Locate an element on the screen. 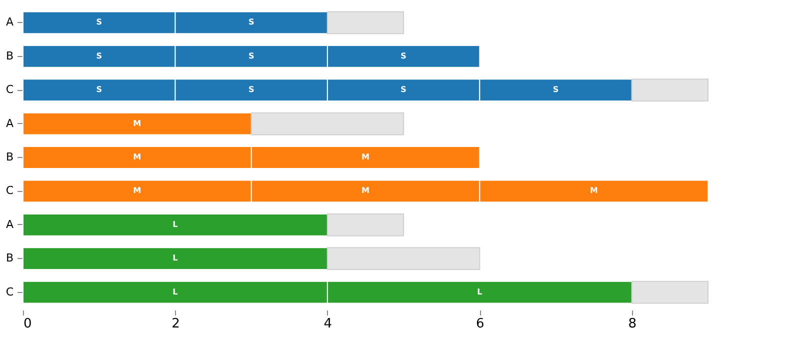  x-tick-label: 0 is located at coordinates (28, 324).